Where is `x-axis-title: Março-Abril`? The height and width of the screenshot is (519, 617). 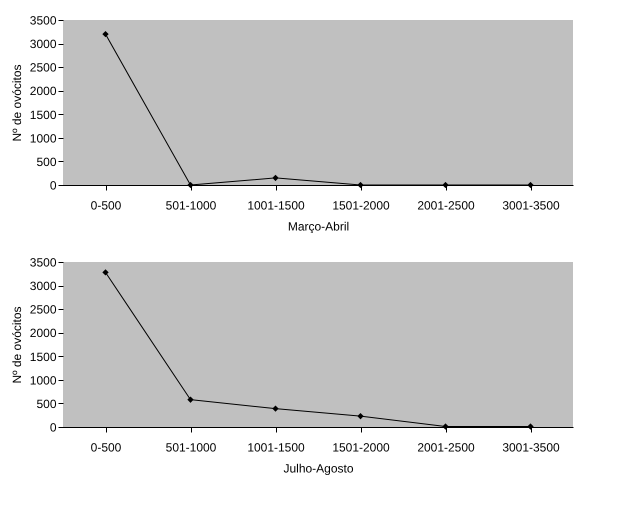 x-axis-title: Março-Abril is located at coordinates (319, 227).